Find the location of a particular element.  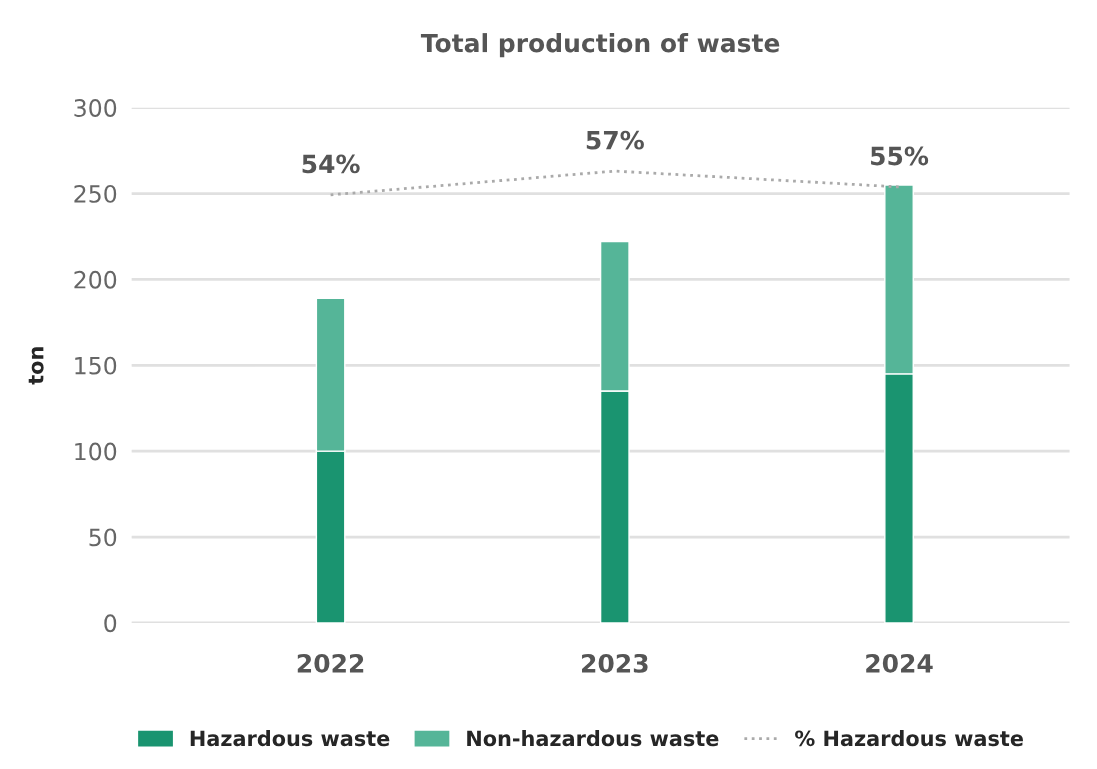

y-tick-label: 150 is located at coordinates (96, 365).